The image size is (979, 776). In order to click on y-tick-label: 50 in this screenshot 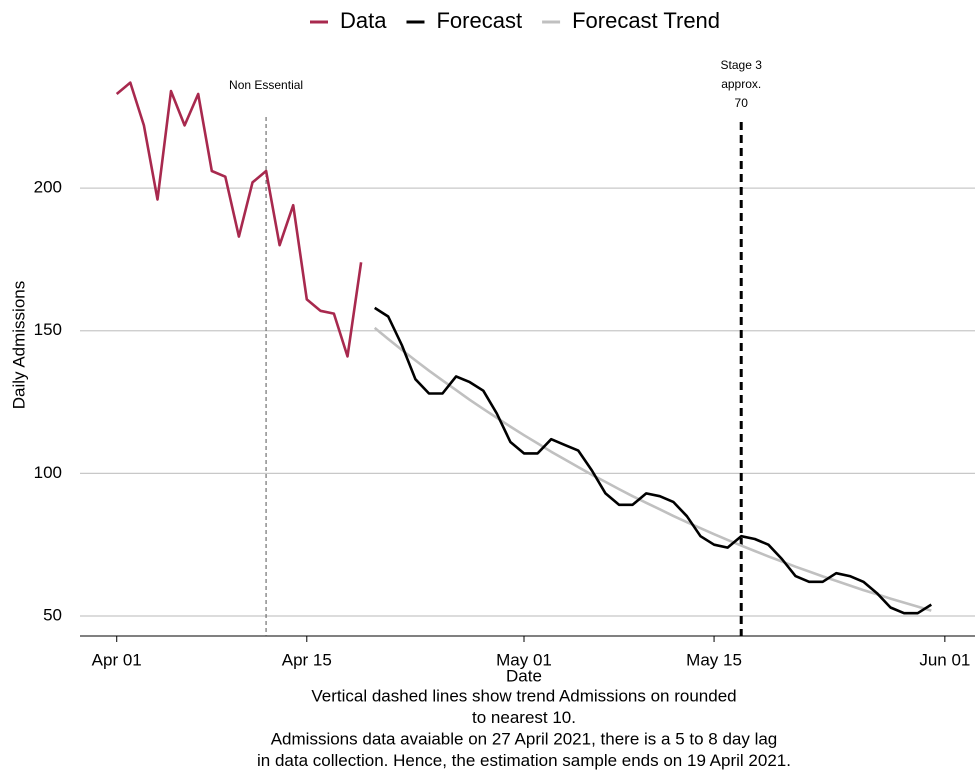, I will do `click(52, 615)`.